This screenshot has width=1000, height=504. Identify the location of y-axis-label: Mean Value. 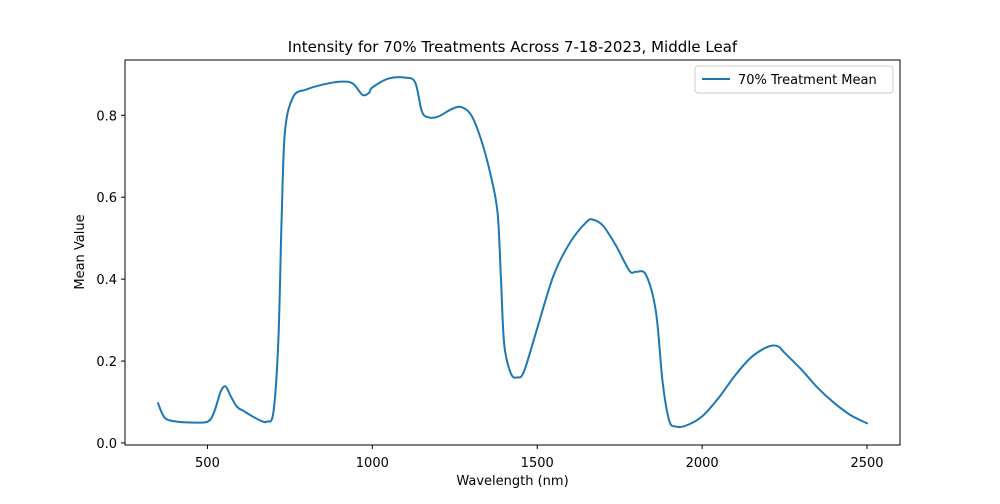
(80, 251).